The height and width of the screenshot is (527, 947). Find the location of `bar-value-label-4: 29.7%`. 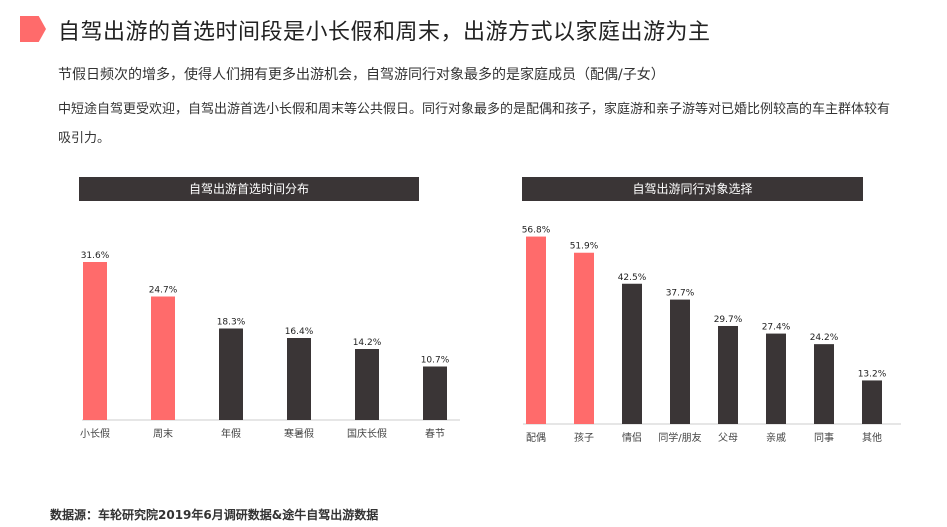

bar-value-label-4: 29.7% is located at coordinates (728, 320).